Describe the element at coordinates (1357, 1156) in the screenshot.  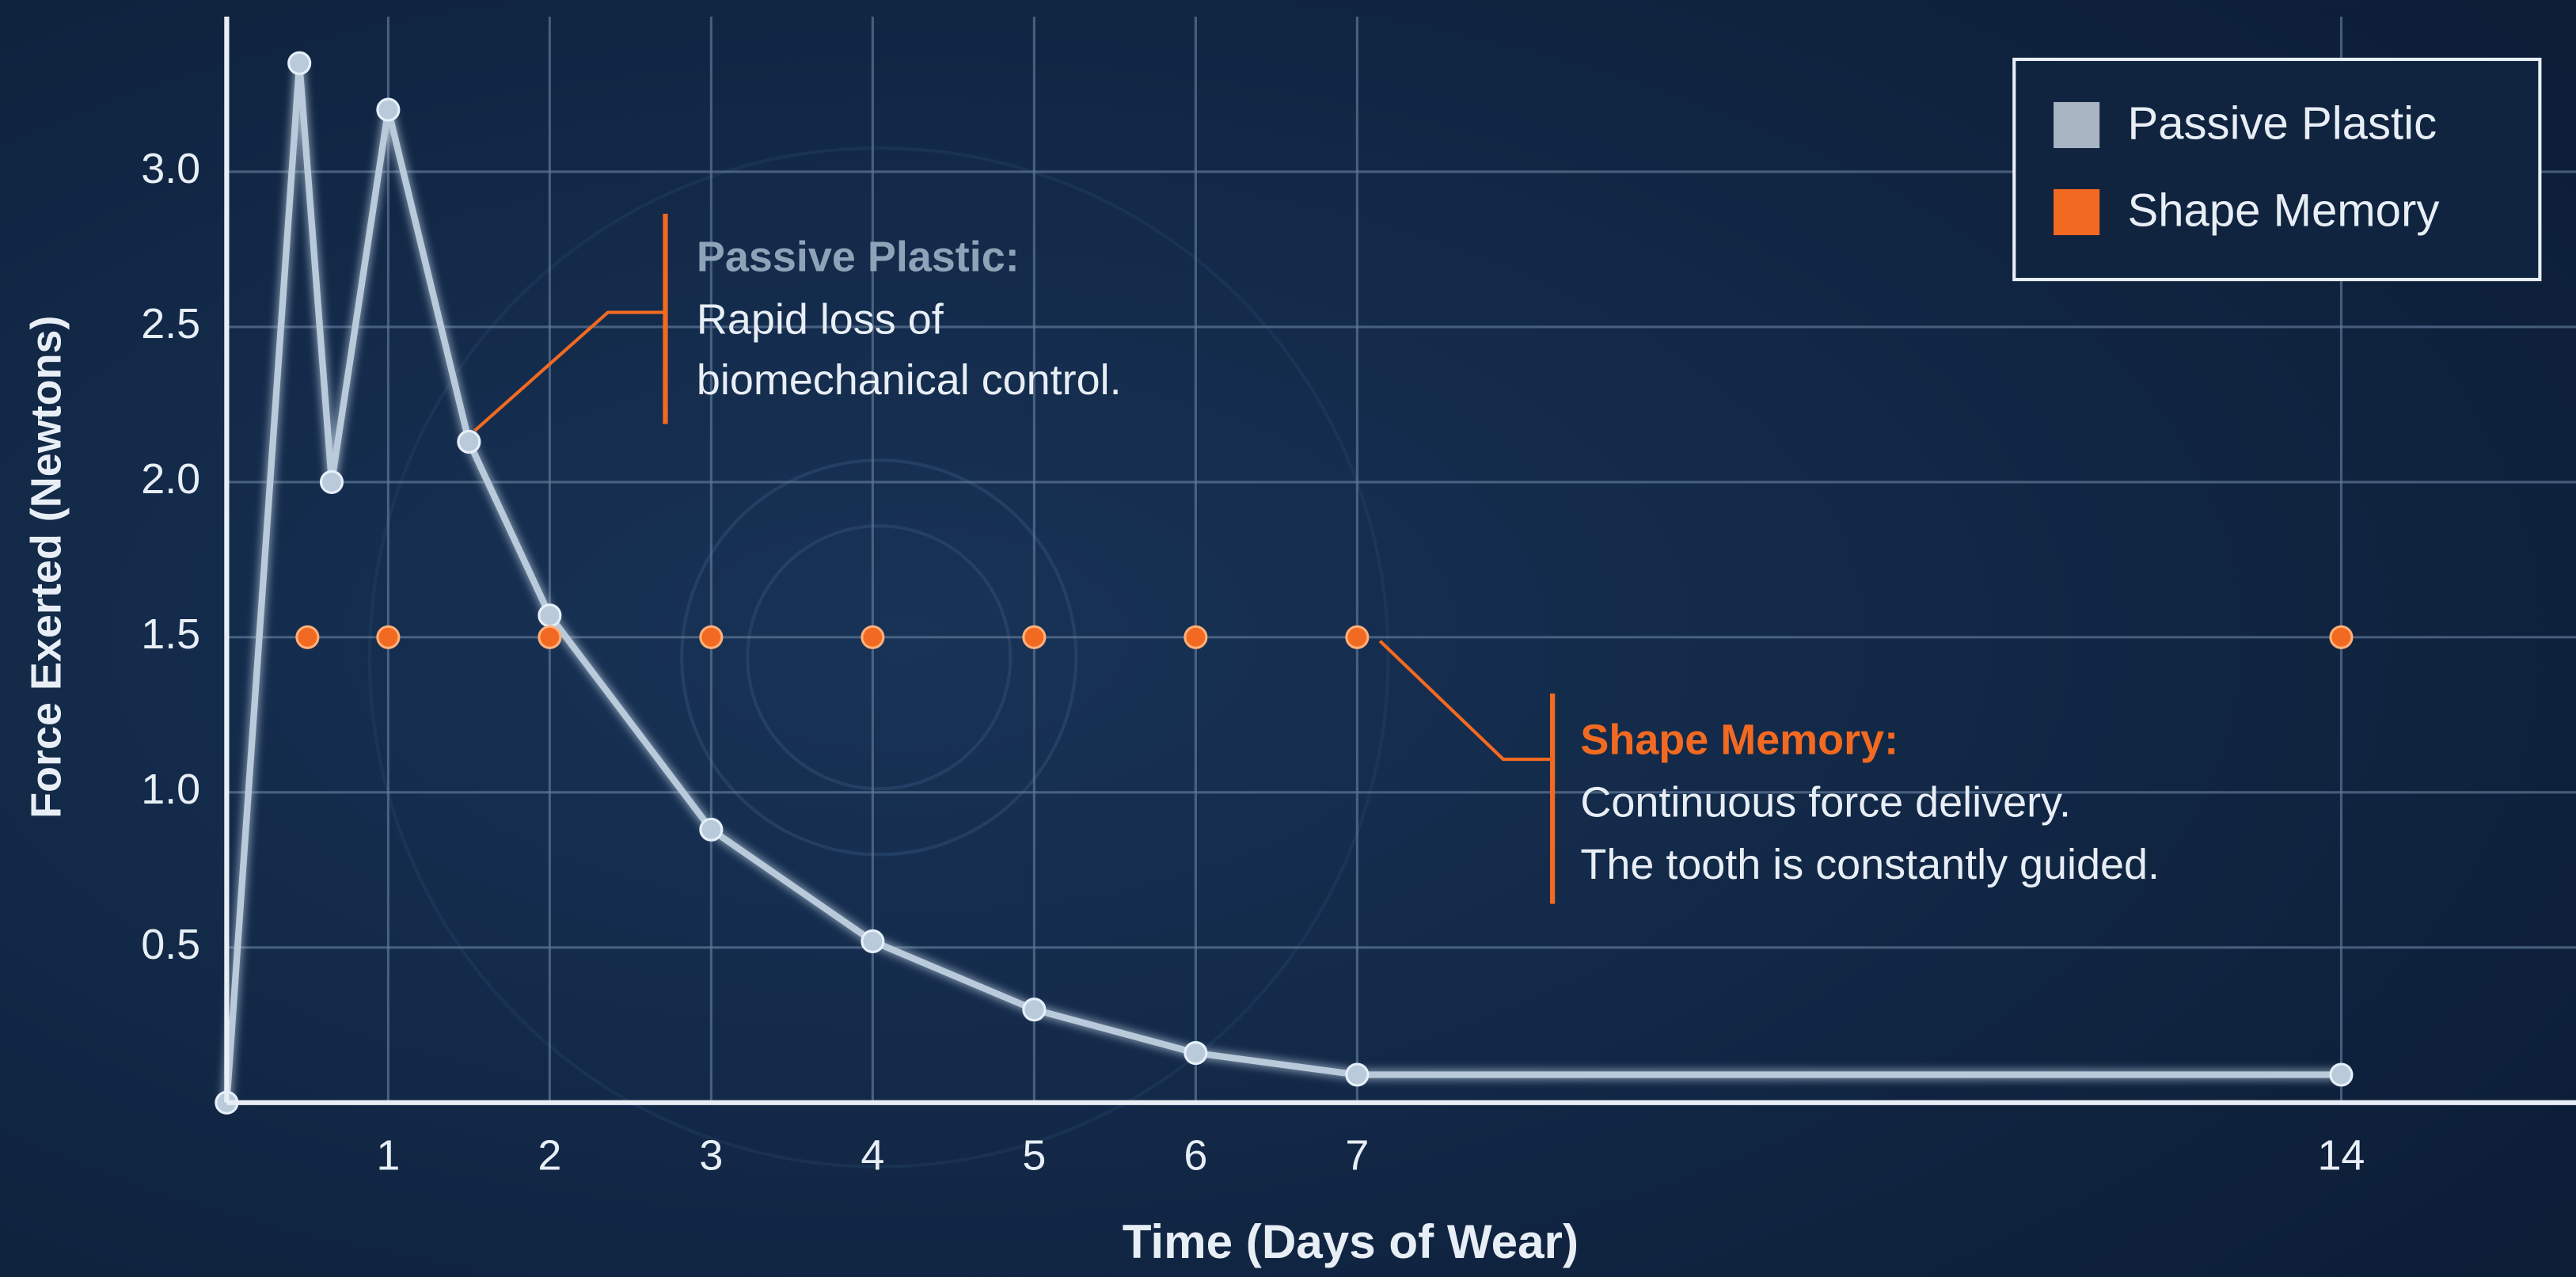
I see `x-tick-label: 7` at that location.